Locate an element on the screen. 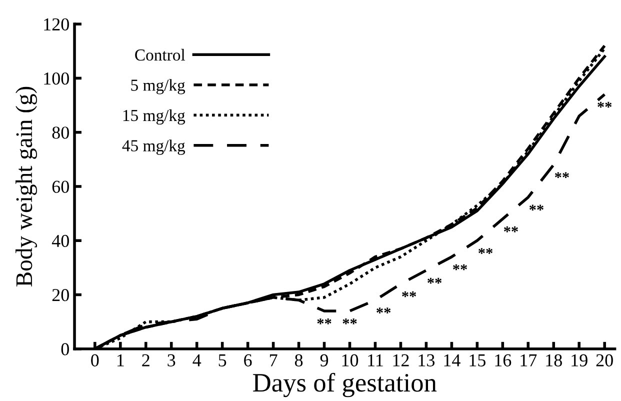  x-tick-label: 1 is located at coordinates (120, 360).